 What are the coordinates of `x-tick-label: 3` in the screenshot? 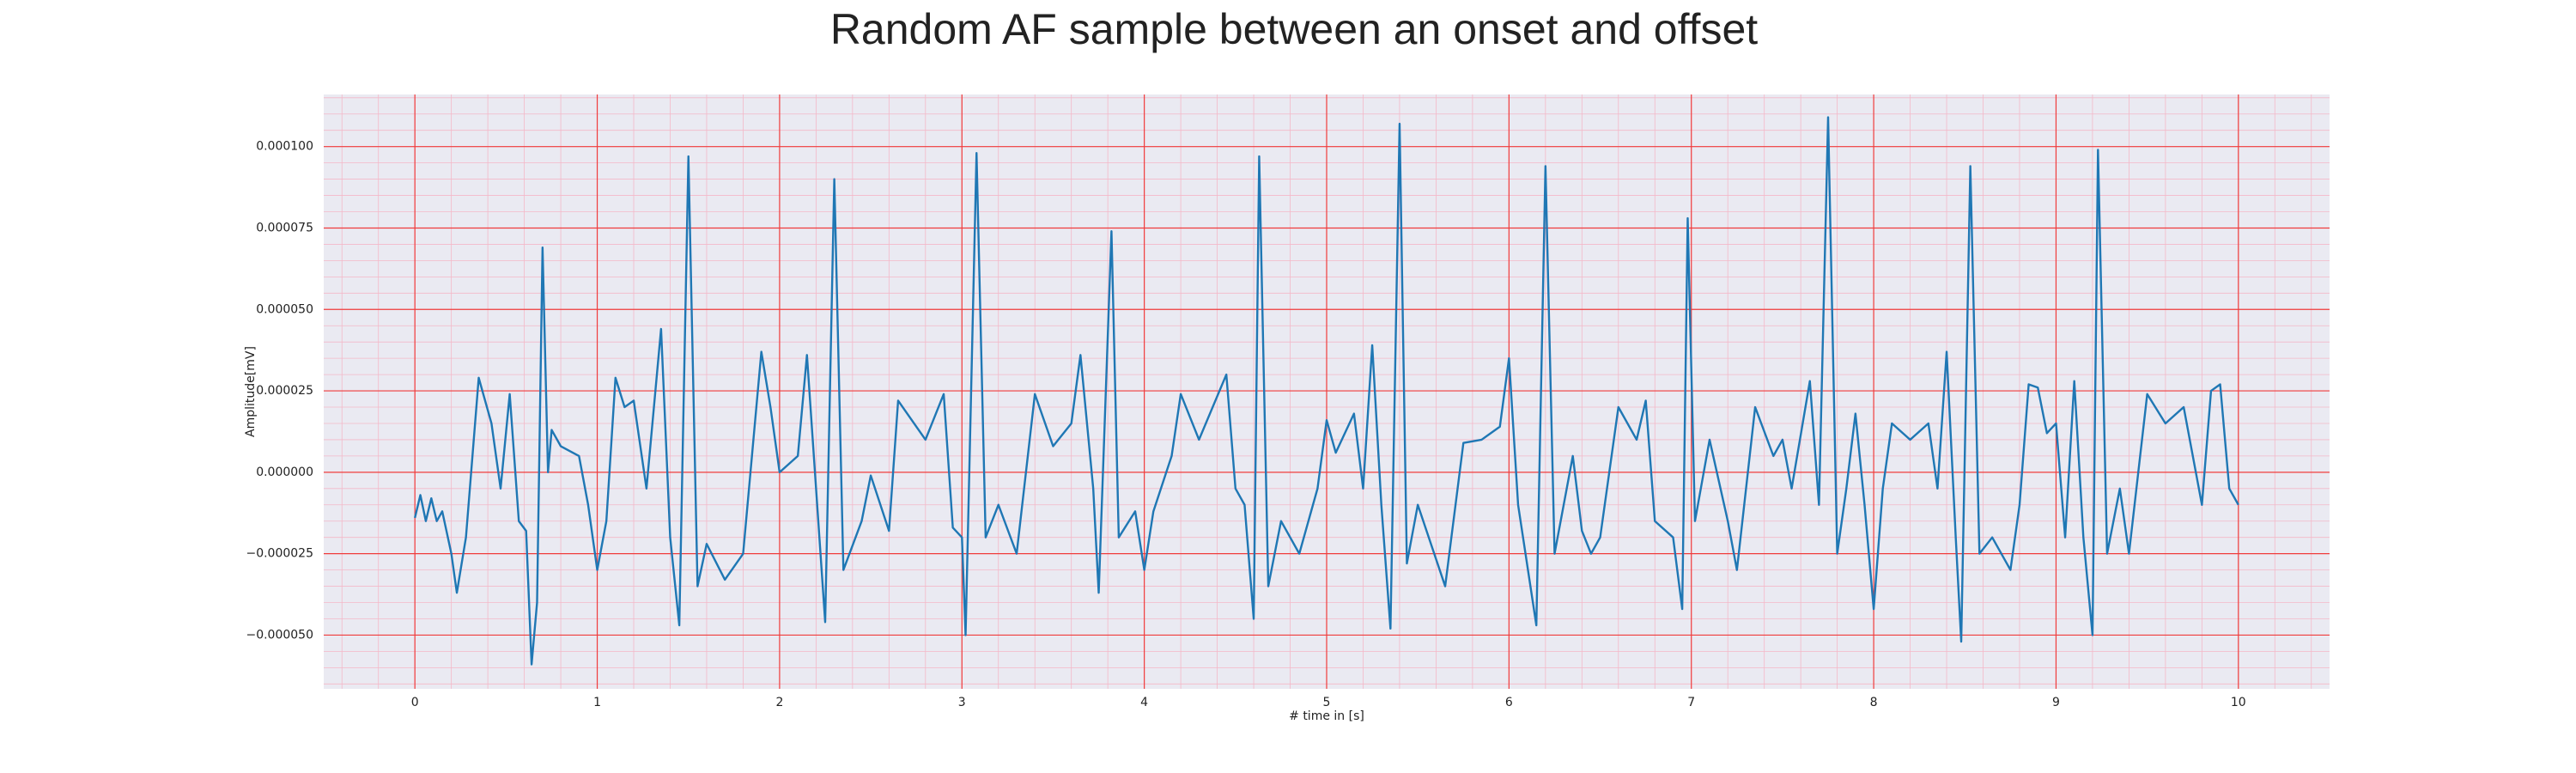 It's located at (962, 702).